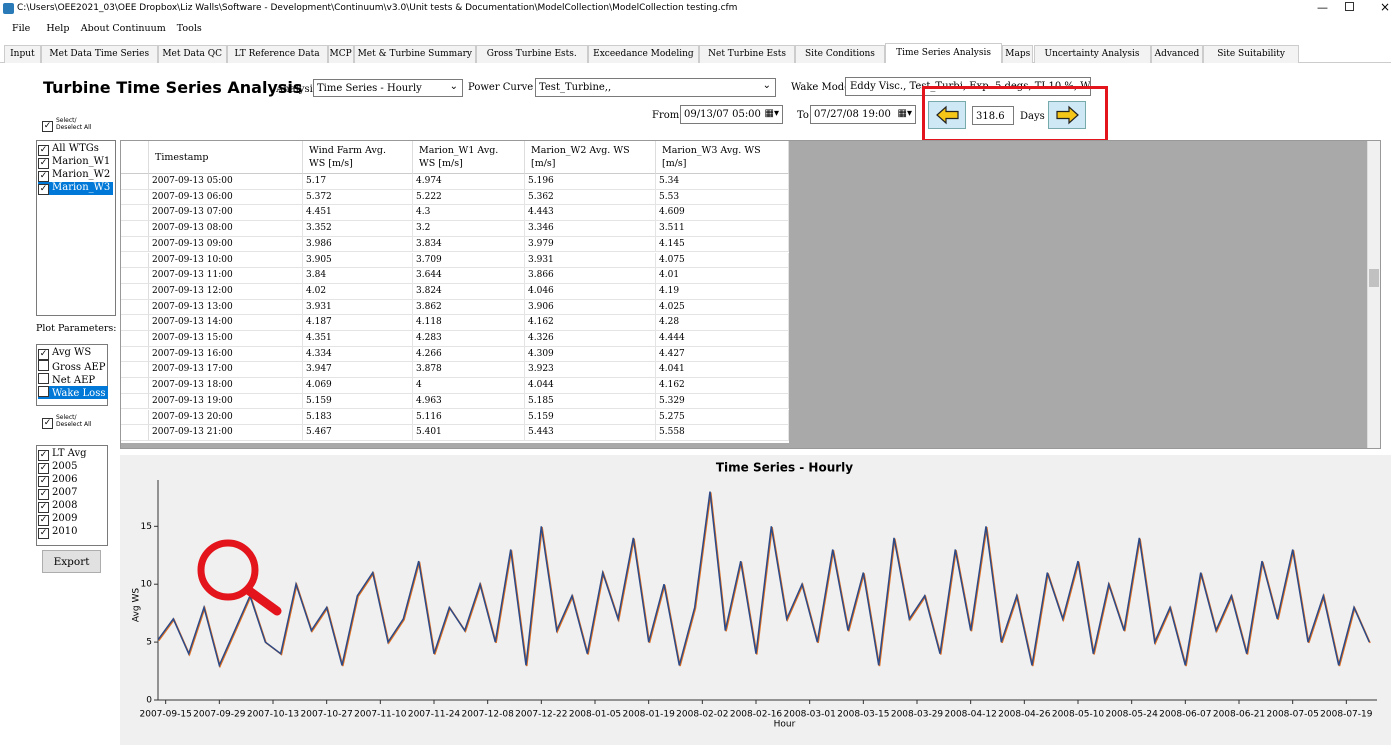  I want to click on tab: Site Conditions, so click(840, 54).